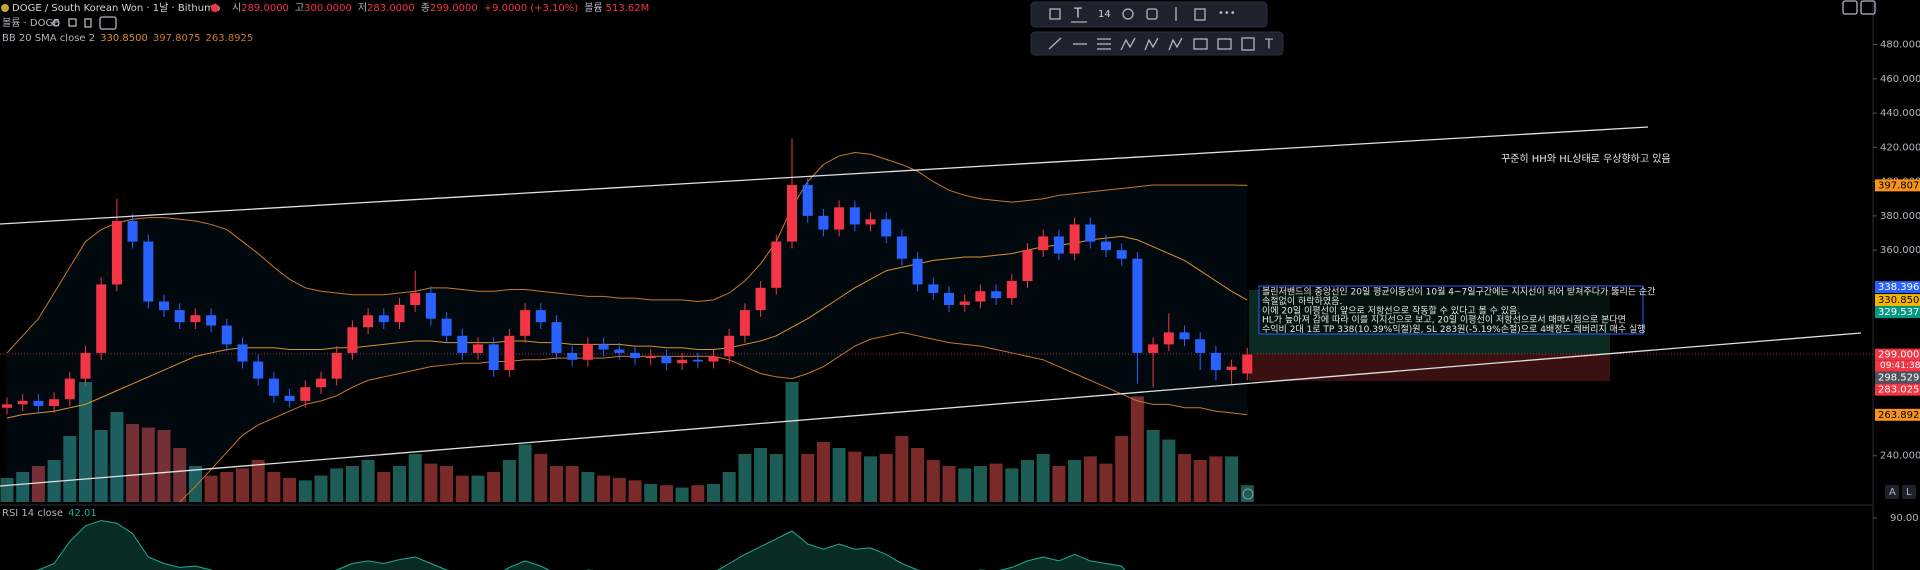 This screenshot has width=1920, height=570. I want to click on bb-name: BB 20 SMA close 2, so click(48, 38).